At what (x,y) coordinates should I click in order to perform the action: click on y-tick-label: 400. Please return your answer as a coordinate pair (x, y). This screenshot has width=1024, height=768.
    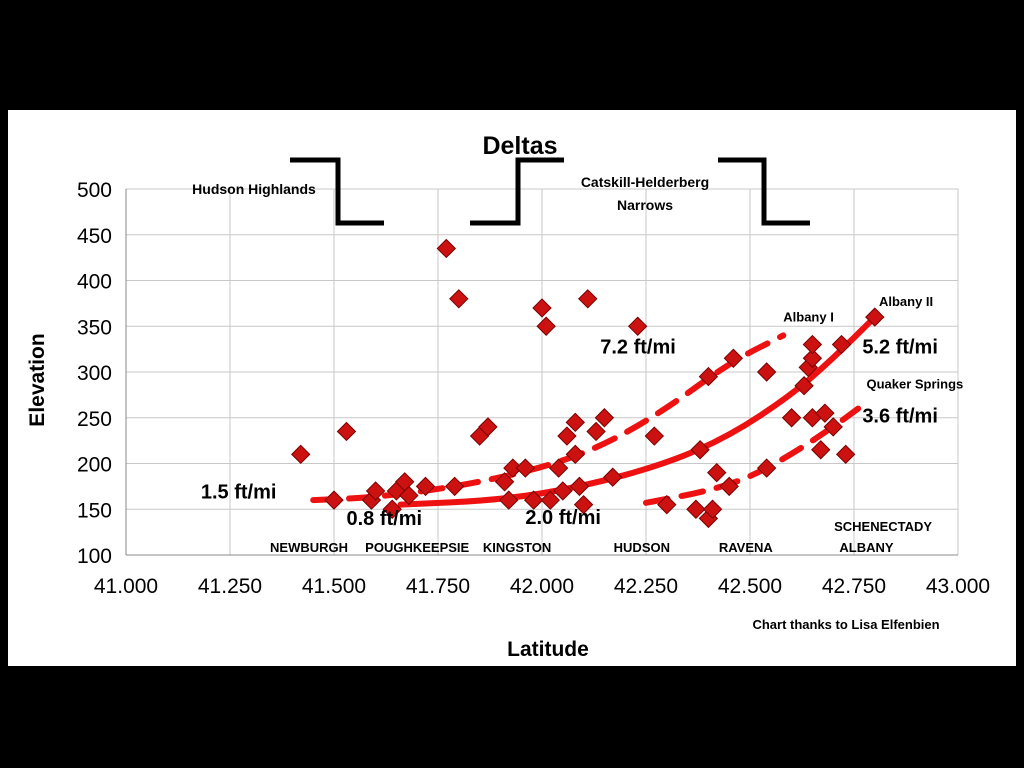
    Looking at the image, I should click on (94, 282).